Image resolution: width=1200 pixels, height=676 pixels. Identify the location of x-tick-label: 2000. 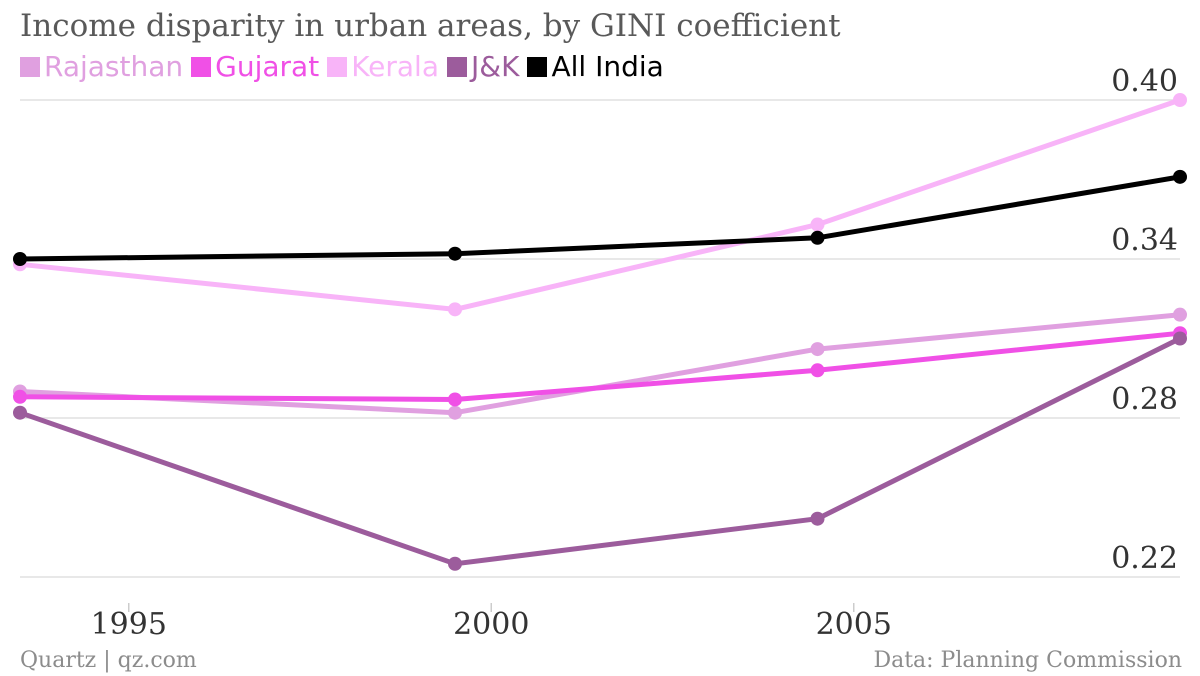
(491, 624).